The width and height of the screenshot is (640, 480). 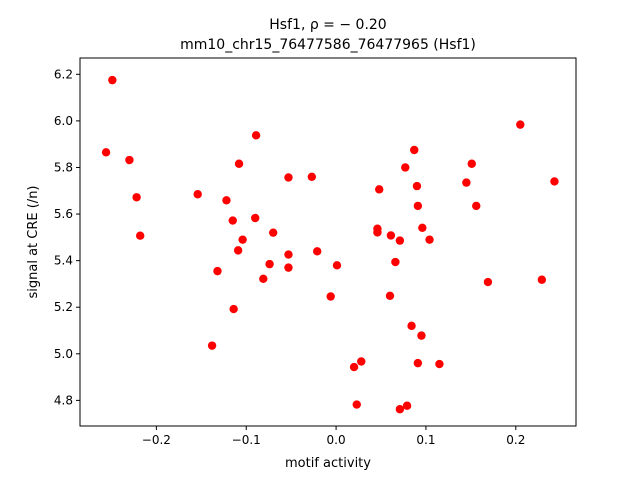 What do you see at coordinates (63, 214) in the screenshot?
I see `y-tick-label: 5.6` at bounding box center [63, 214].